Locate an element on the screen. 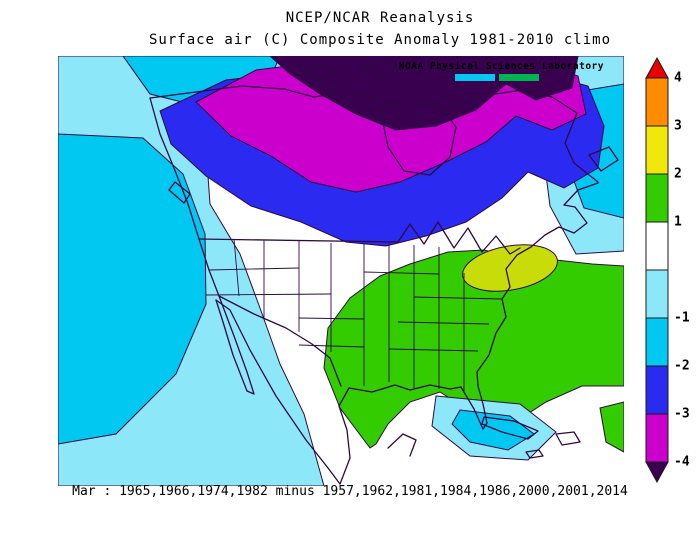 Image resolution: width=700 pixels, height=542 pixels. psl-logo-cyan-swatch is located at coordinates (475, 77).